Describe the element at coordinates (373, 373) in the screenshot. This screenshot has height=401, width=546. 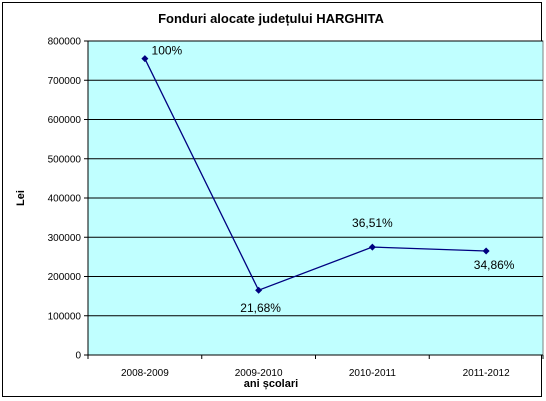
I see `x-tick-label: 2010-2011` at that location.